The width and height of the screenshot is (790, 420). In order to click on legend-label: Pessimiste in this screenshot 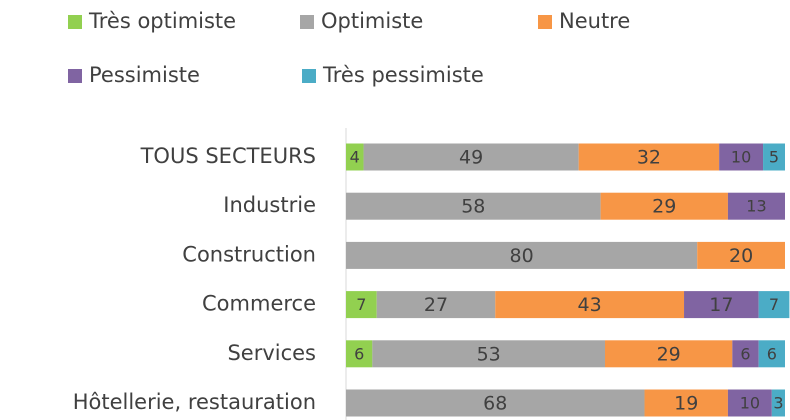, I will do `click(144, 75)`.